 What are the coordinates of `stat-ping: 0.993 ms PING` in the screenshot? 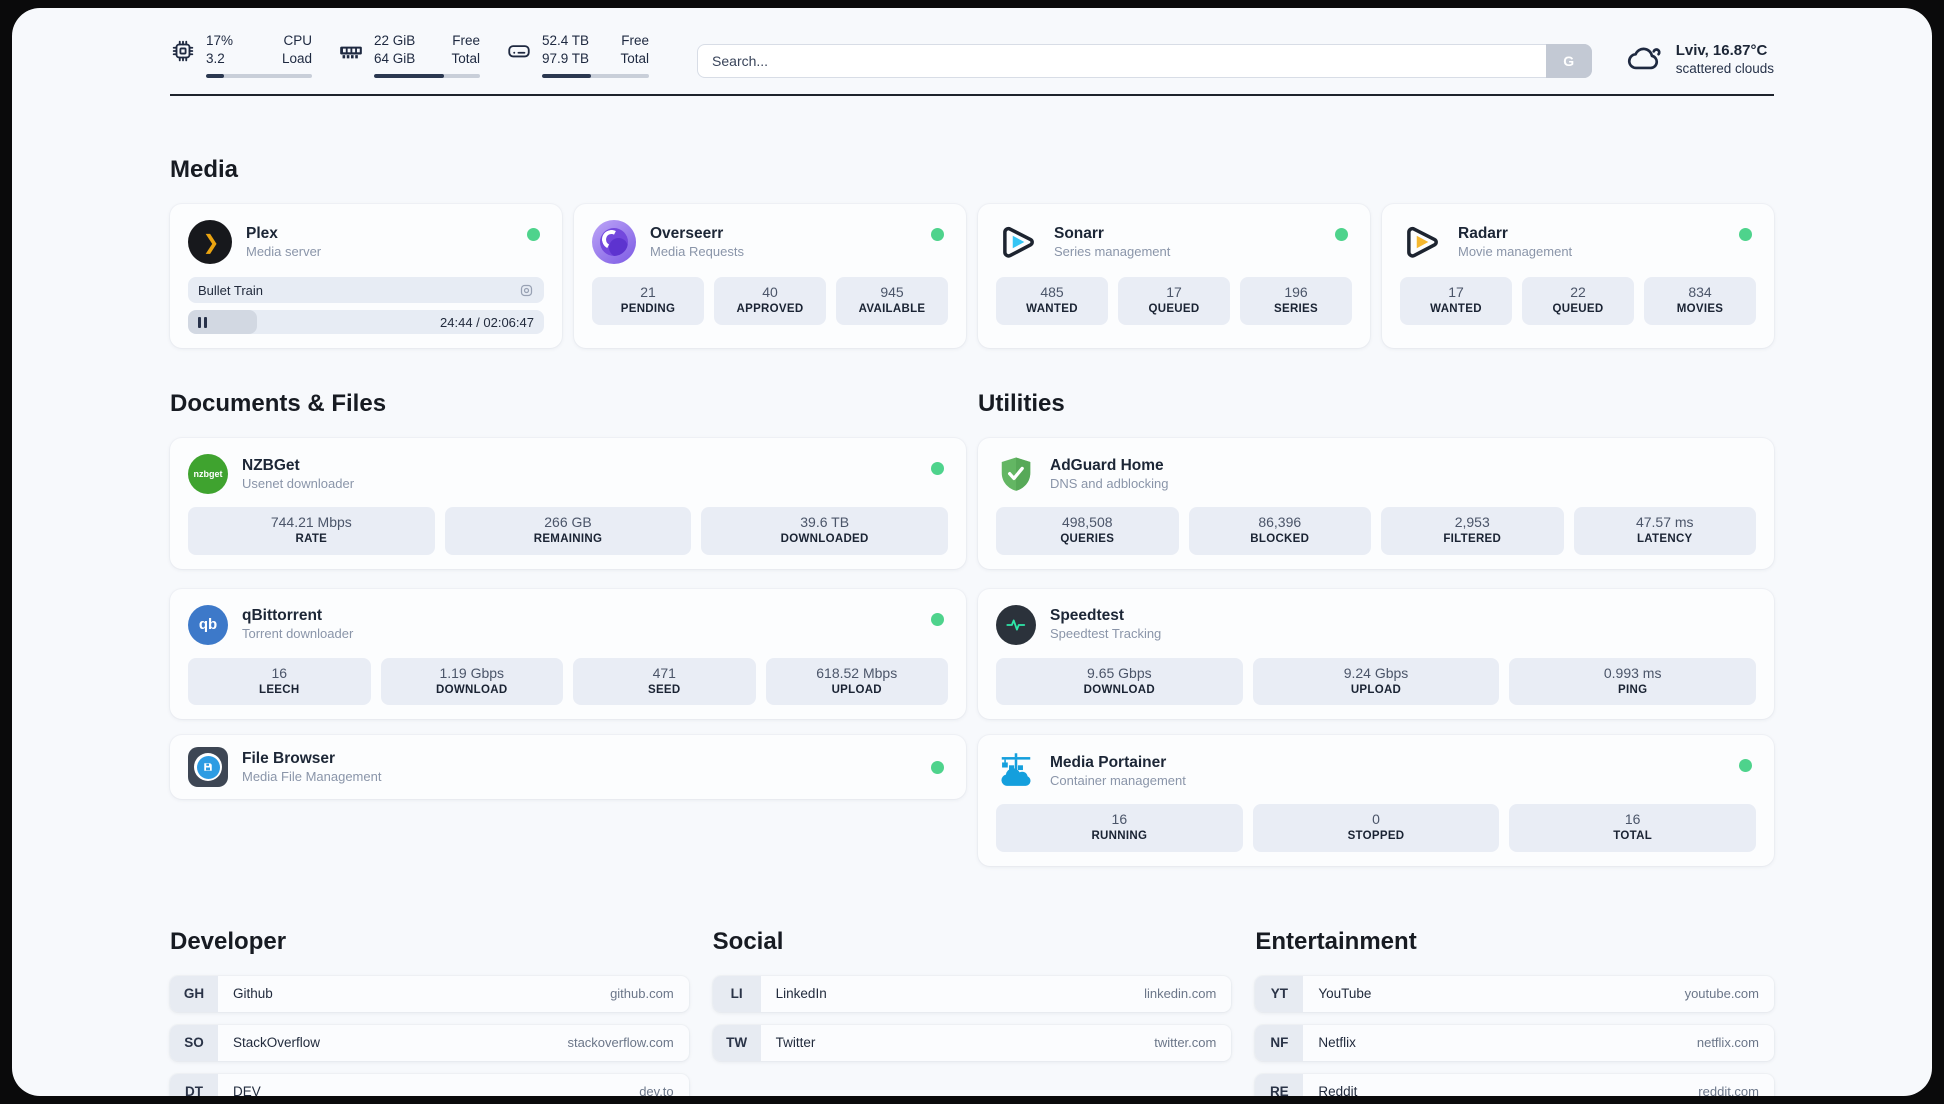 It's located at (1632, 681).